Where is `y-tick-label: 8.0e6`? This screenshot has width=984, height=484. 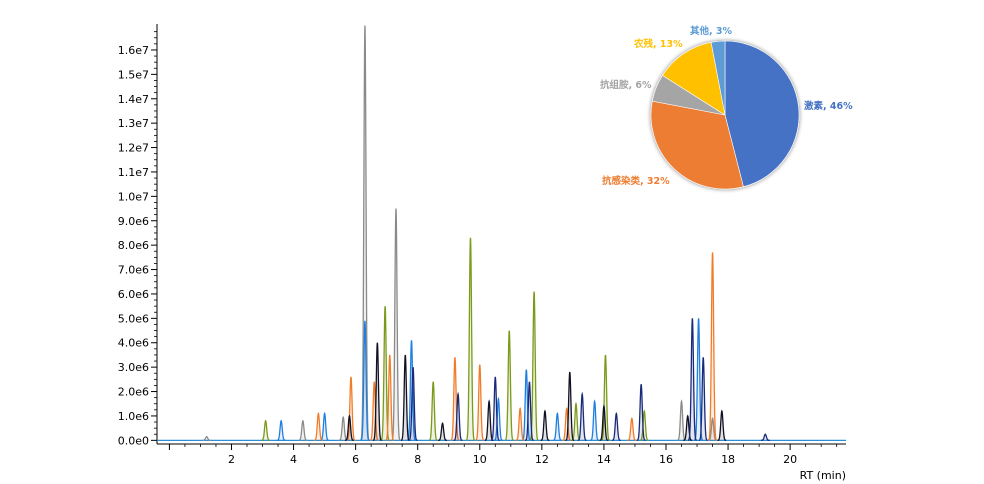
y-tick-label: 8.0e6 is located at coordinates (133, 245).